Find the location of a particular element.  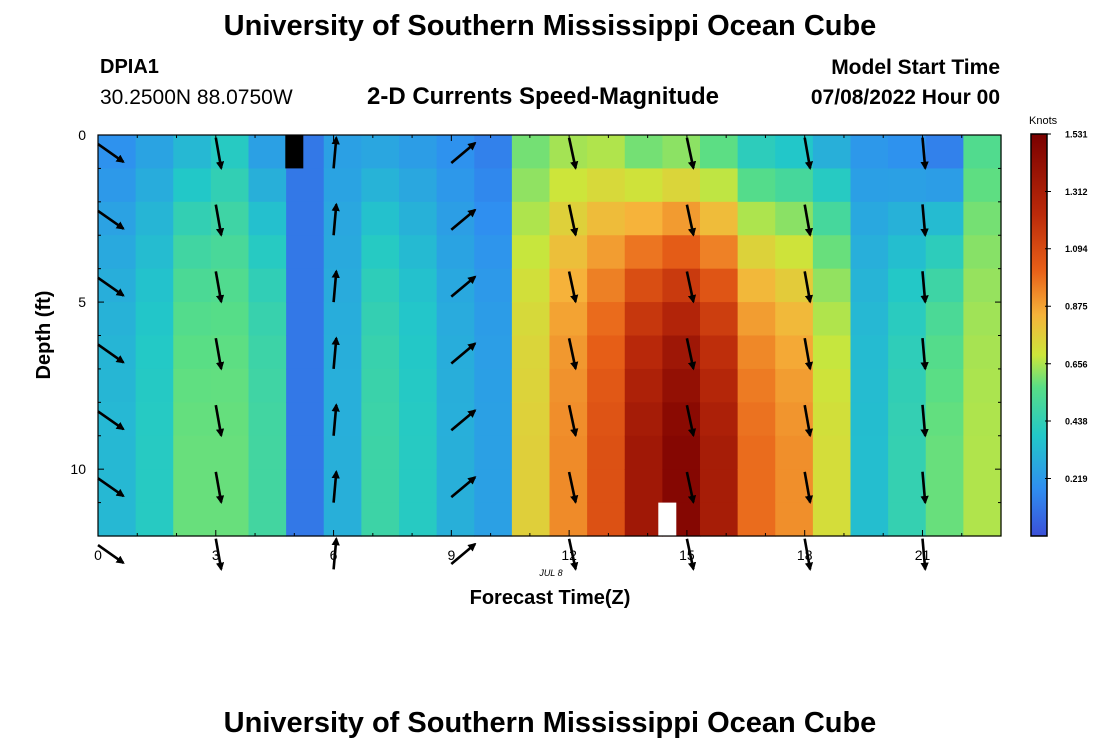

colorbar-label: Knots is located at coordinates (1043, 121).